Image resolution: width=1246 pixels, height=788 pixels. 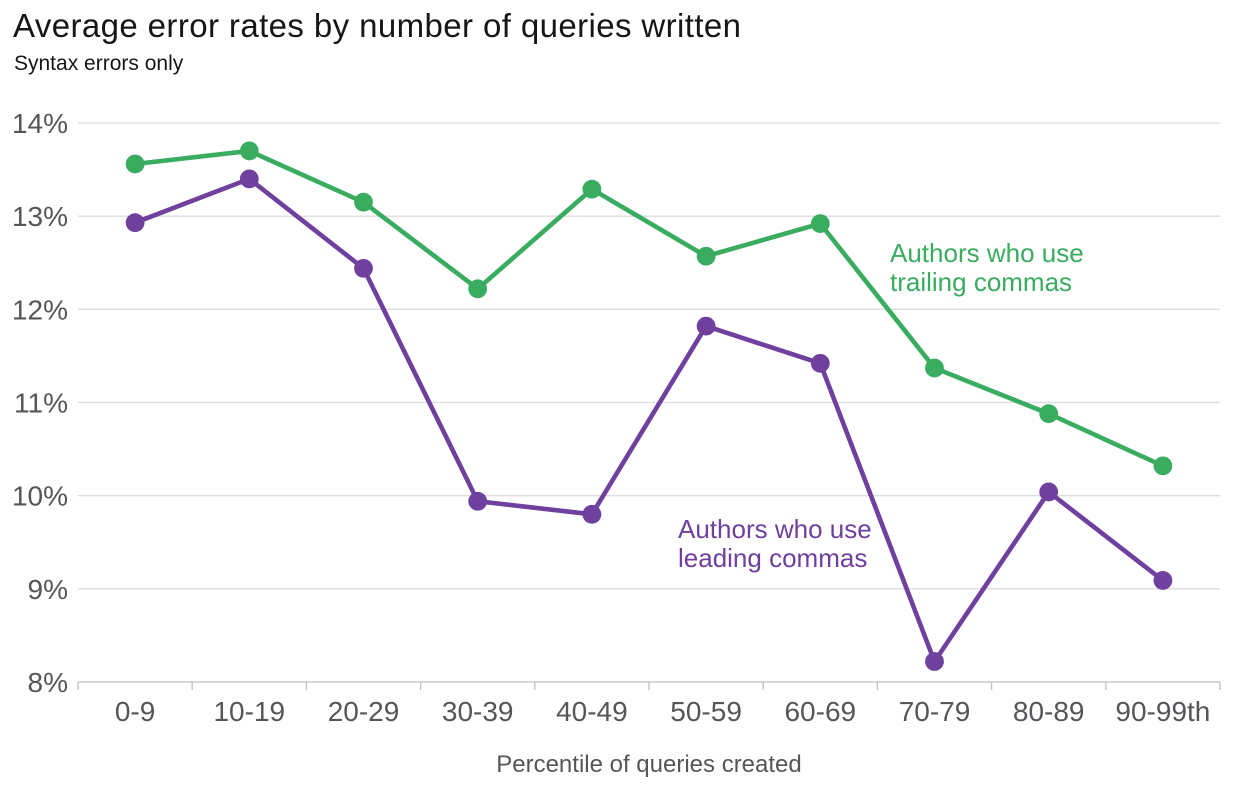 I want to click on series-label-leading-line2: leading commas, so click(x=773, y=558).